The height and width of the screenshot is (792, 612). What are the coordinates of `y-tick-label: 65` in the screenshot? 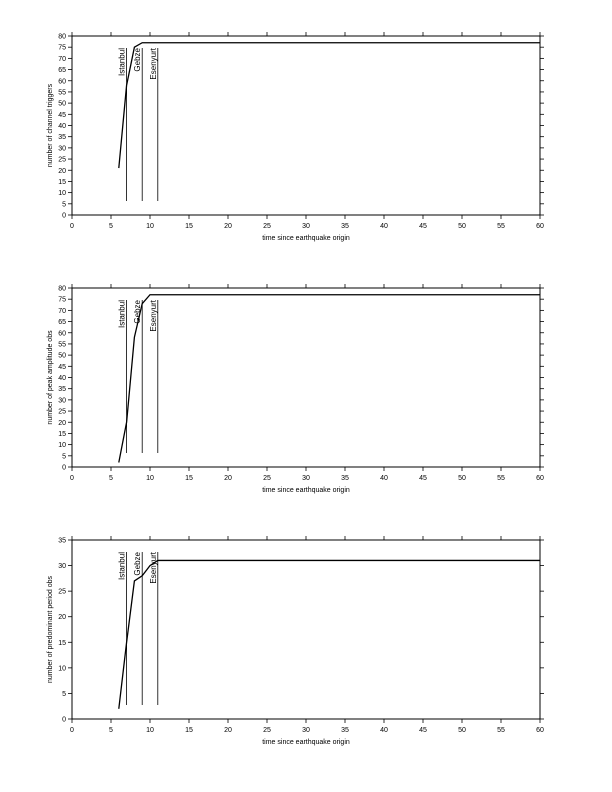 It's located at (62, 322).